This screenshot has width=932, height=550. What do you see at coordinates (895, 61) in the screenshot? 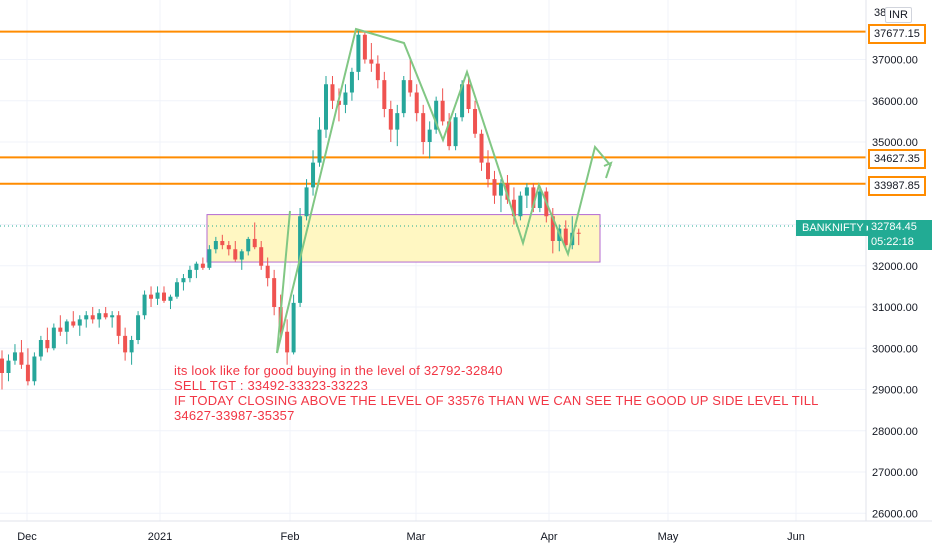
I see `y-tick-label: 37000.00` at bounding box center [895, 61].